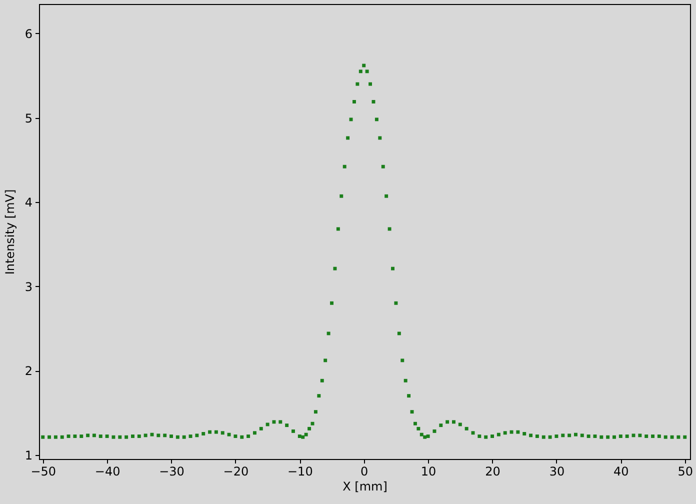  Describe the element at coordinates (171, 471) in the screenshot. I see `x-tick-label: −30` at that location.